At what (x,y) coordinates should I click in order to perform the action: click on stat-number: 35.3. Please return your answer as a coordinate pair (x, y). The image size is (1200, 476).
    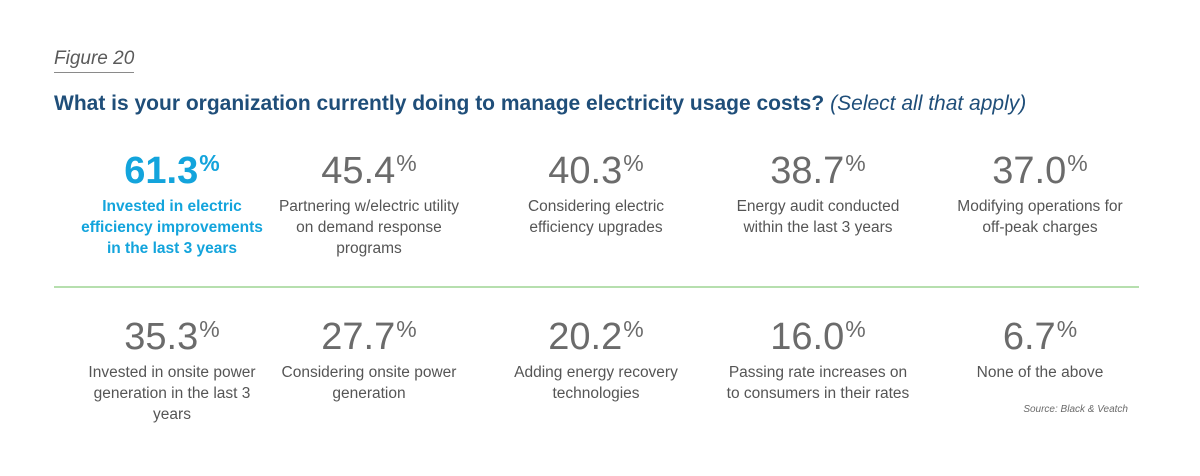
    Looking at the image, I should click on (161, 337).